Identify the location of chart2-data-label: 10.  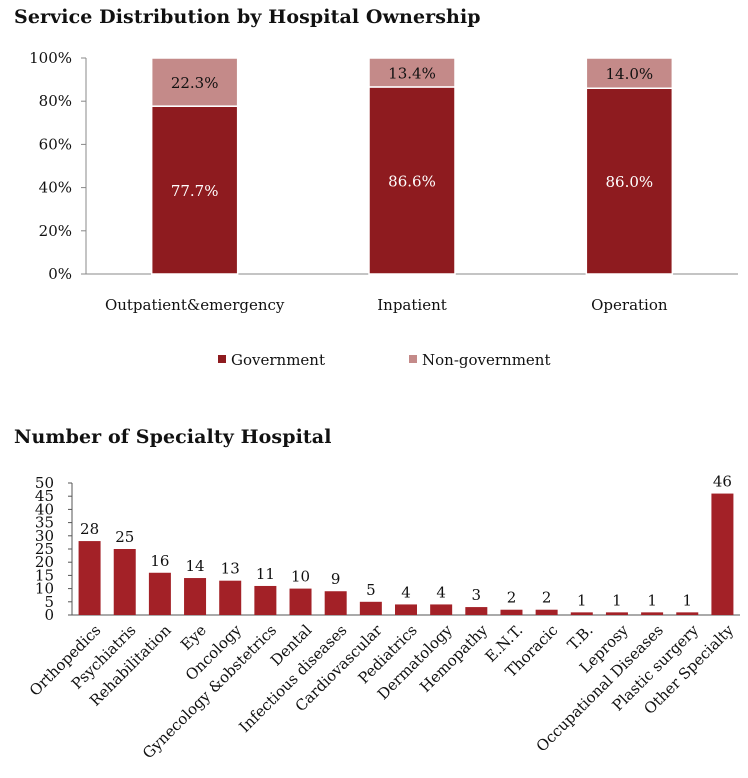
(300, 577).